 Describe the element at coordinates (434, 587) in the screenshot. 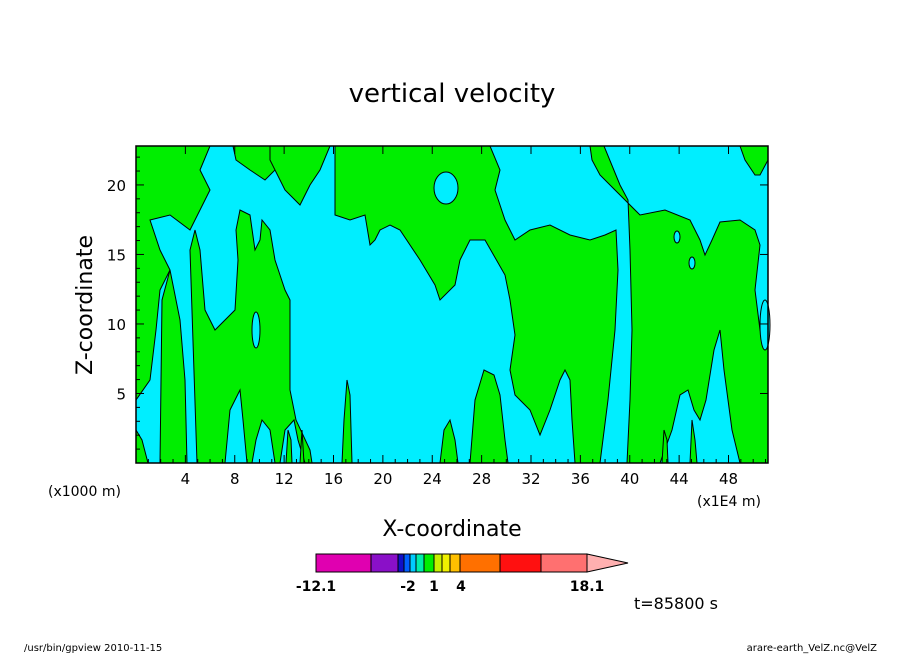

I see `colorbar-label: 1` at that location.